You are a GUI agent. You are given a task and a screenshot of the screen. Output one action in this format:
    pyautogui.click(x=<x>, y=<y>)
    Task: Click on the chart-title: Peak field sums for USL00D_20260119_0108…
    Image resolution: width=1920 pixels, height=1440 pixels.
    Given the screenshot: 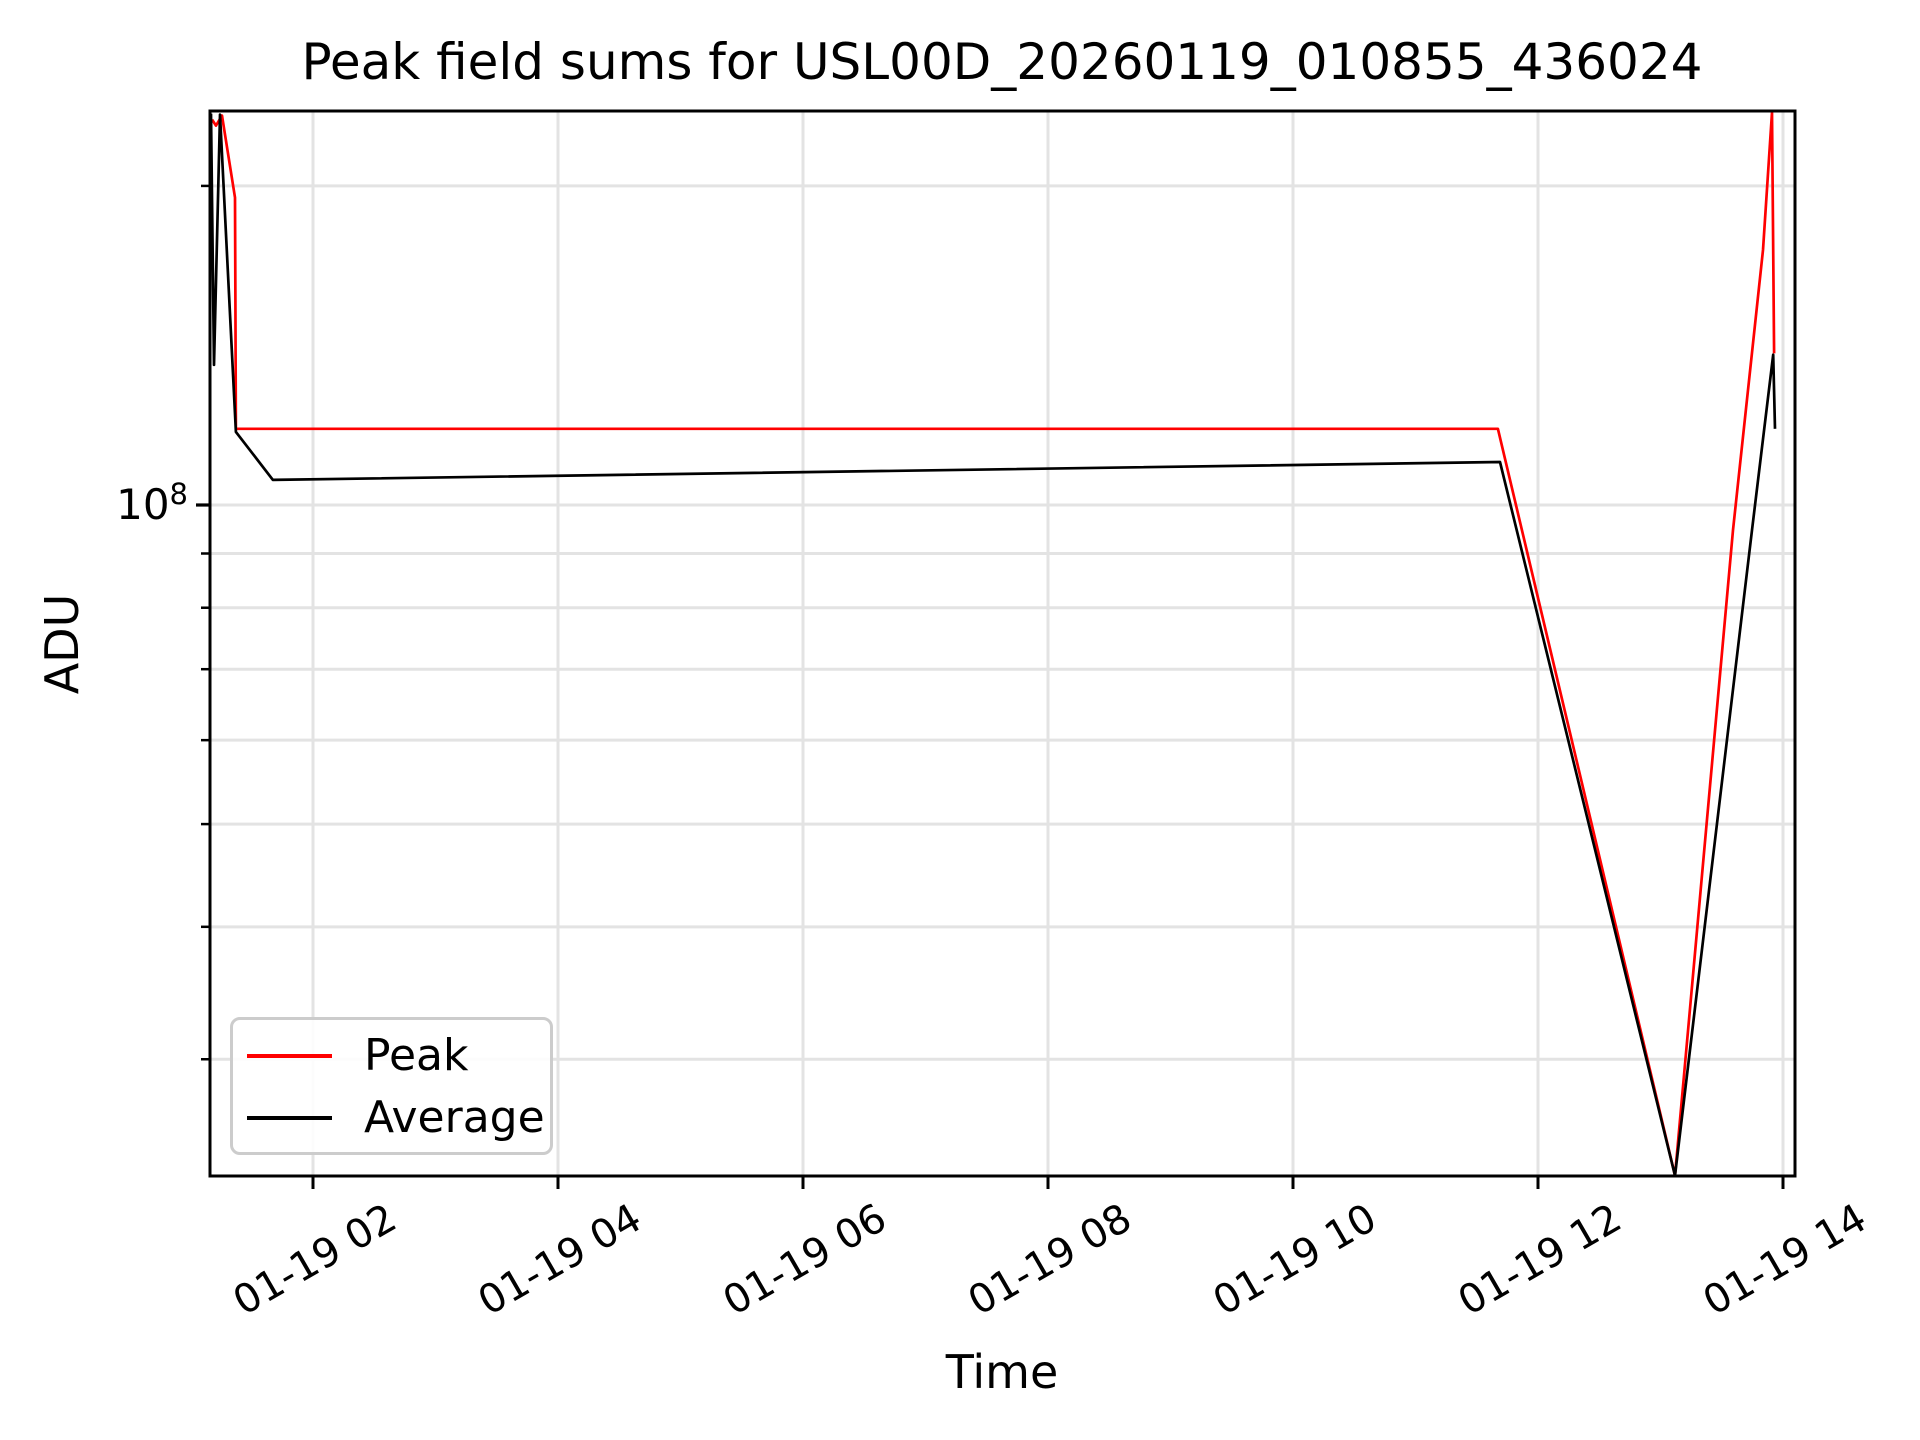 What is the action you would take?
    pyautogui.click(x=1002, y=62)
    